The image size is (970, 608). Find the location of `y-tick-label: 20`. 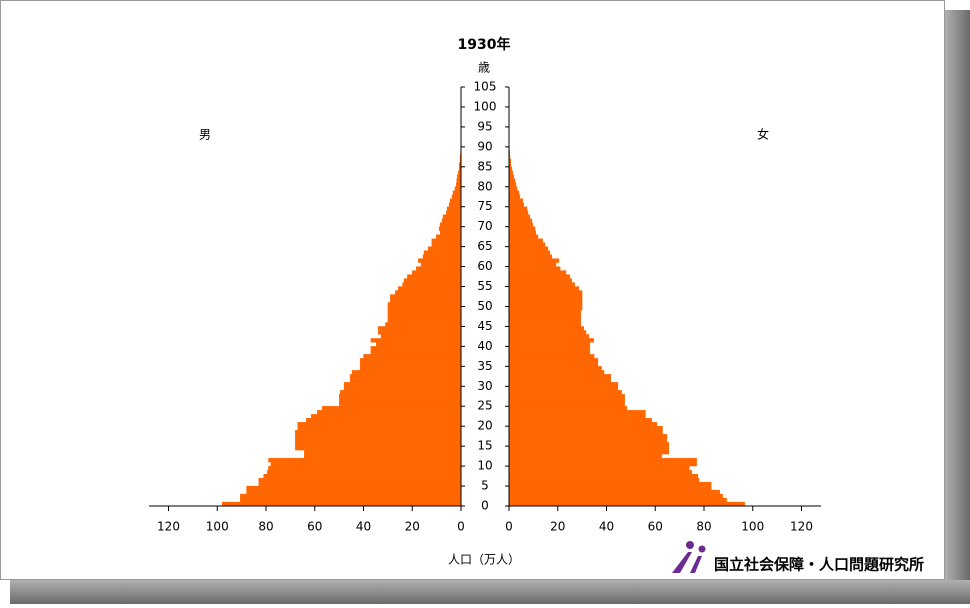

y-tick-label: 20 is located at coordinates (484, 426).